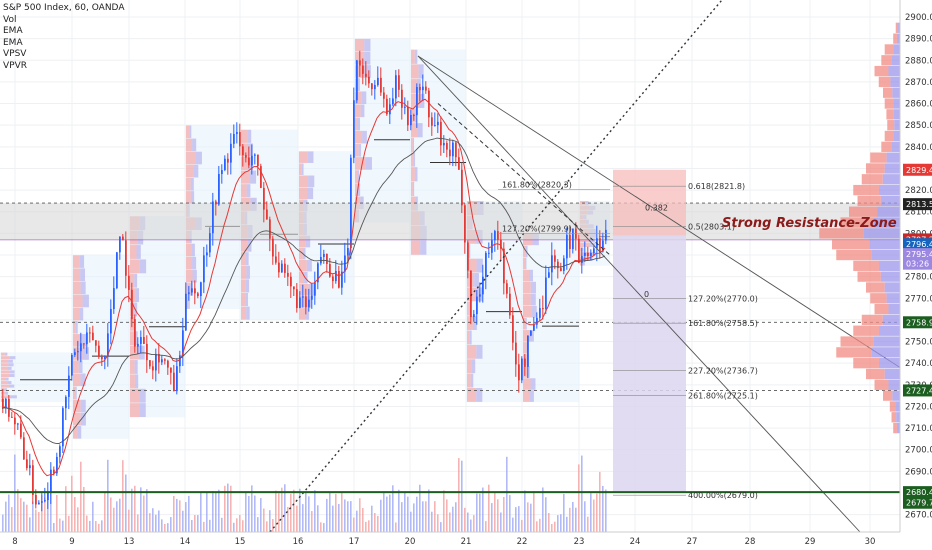 This screenshot has width=932, height=550. What do you see at coordinates (919, 244) in the screenshot?
I see `price-tag-label: 2796.4` at bounding box center [919, 244].